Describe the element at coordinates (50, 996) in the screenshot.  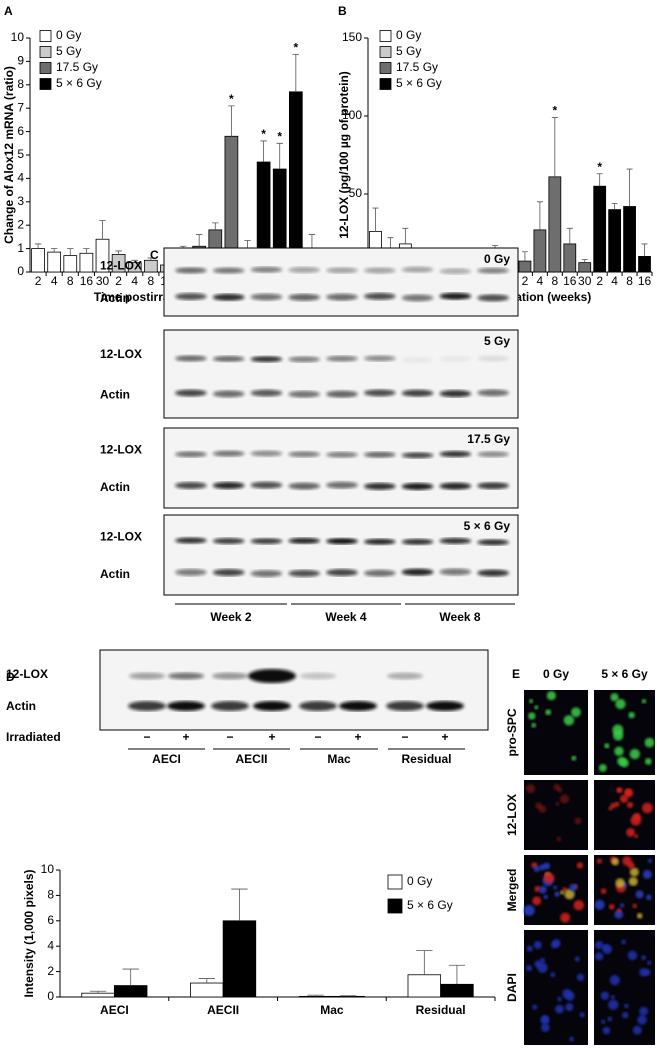
I see `y-tick-label: 0` at that location.